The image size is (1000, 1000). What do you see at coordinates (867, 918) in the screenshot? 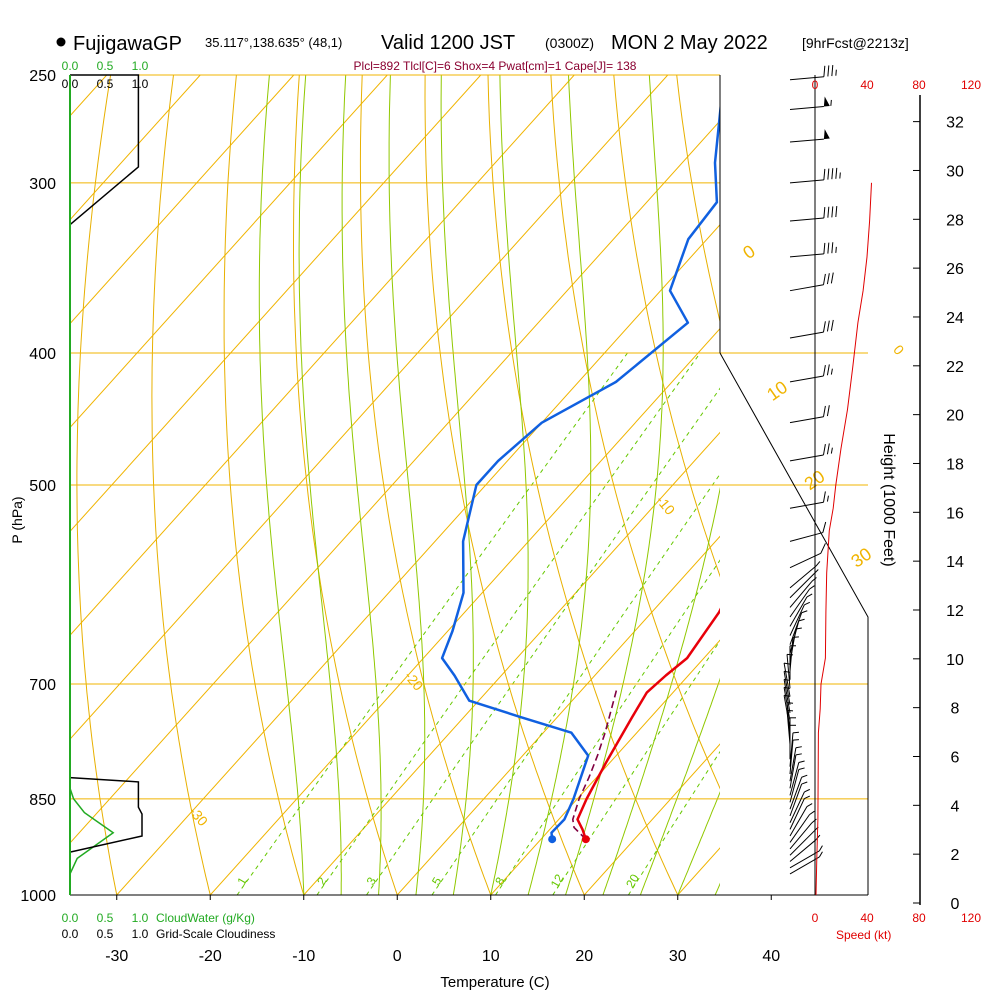
I see `speed-tick-label-bottom: 40` at bounding box center [867, 918].